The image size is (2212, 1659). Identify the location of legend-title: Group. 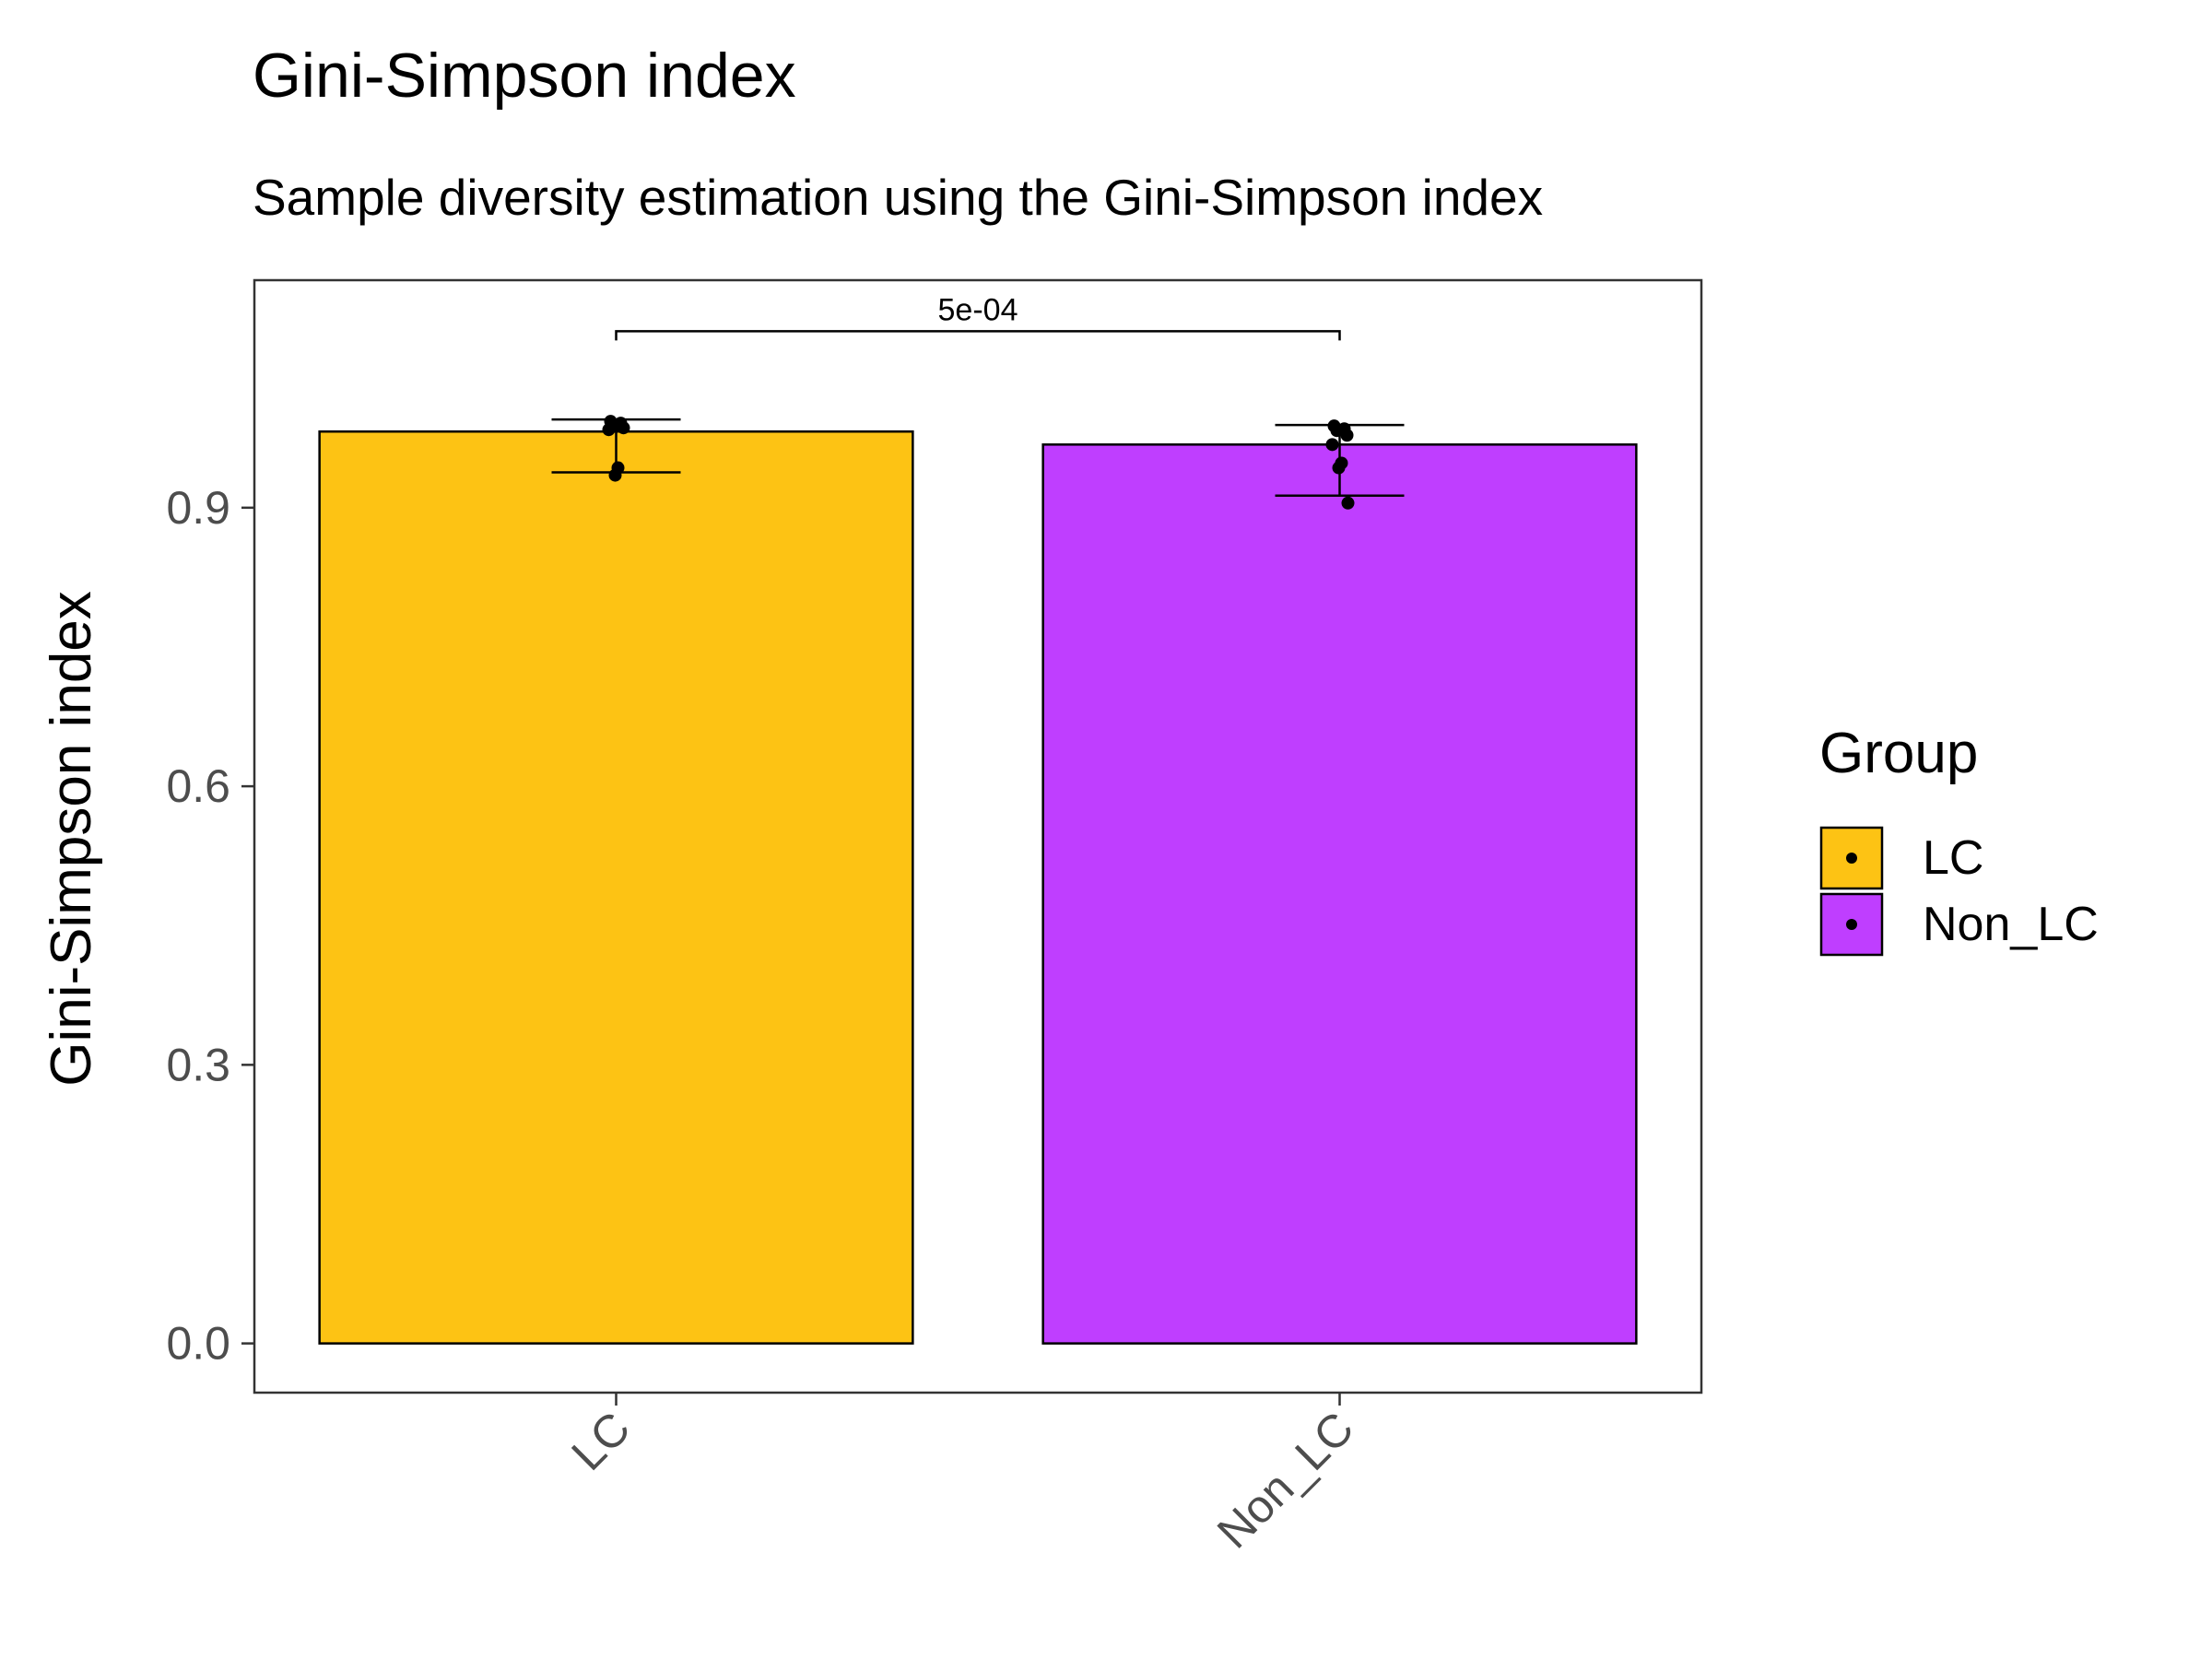
(1898, 753).